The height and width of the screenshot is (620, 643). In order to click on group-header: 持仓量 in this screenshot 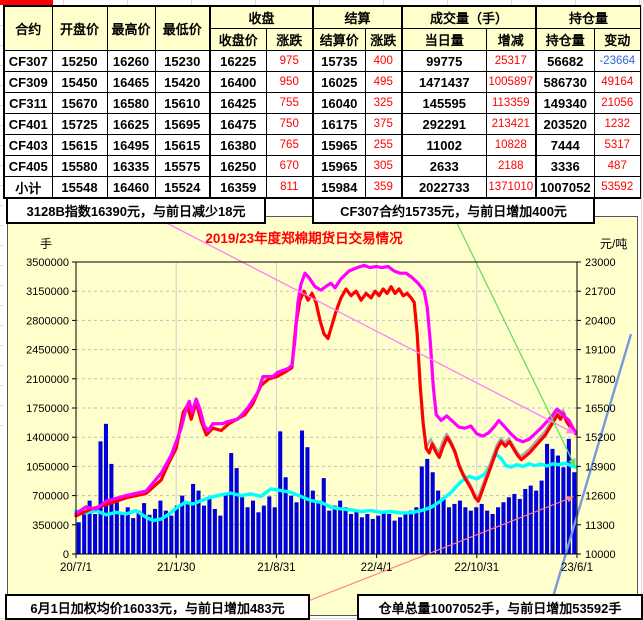, I will do `click(588, 17)`.